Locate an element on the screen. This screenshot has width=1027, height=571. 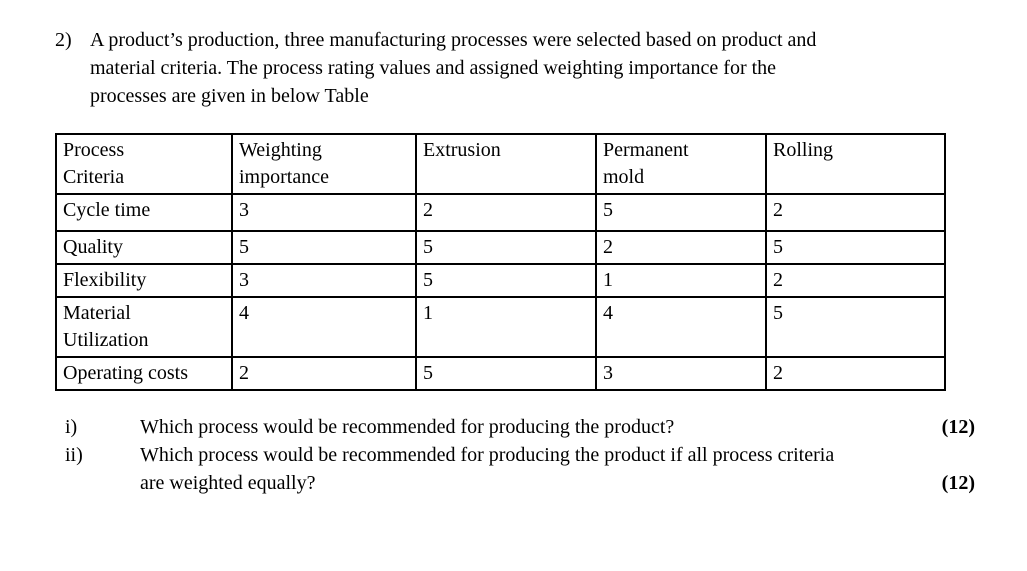
permanent-mold-cell: 5 is located at coordinates (681, 212).